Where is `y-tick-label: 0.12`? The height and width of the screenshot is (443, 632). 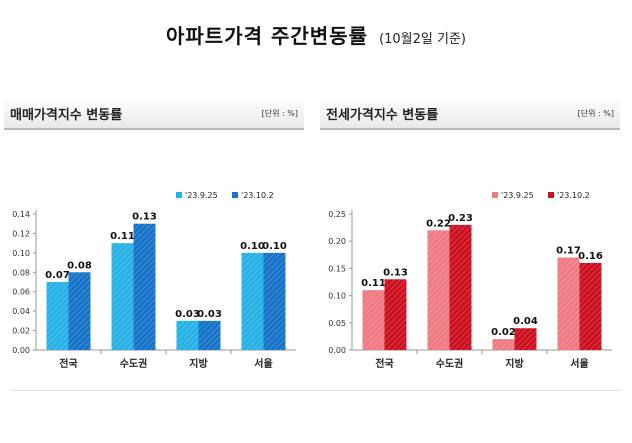 y-tick-label: 0.12 is located at coordinates (21, 233).